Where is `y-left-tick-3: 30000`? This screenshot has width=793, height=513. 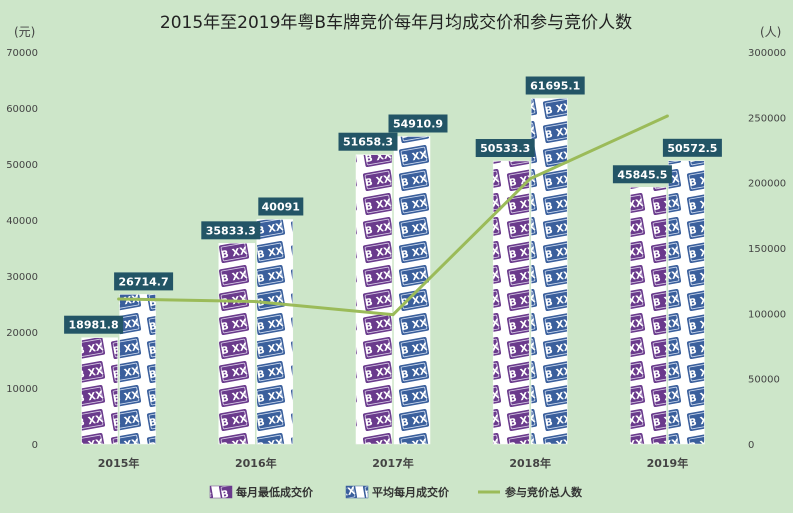 y-left-tick-3: 30000 is located at coordinates (22, 277).